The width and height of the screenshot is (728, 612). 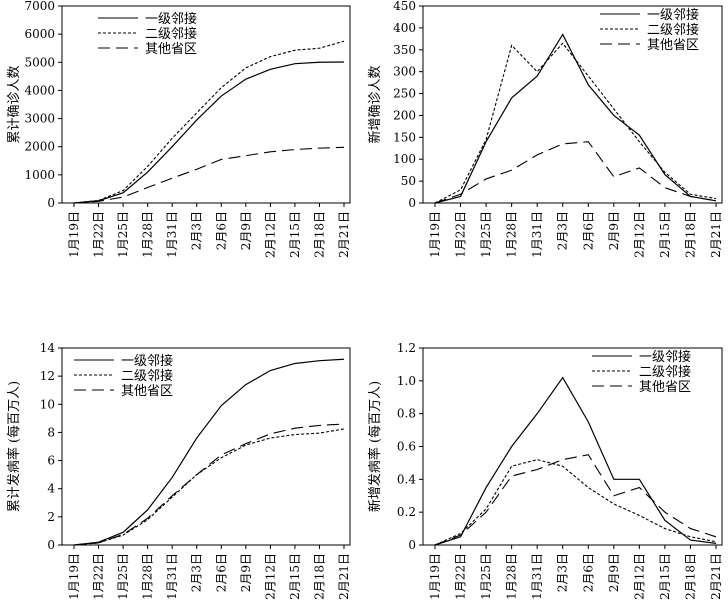 I want to click on y-tick-label: 4, so click(x=51, y=489).